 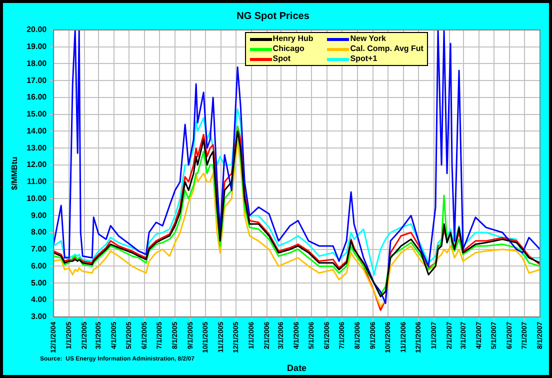 What do you see at coordinates (37, 47) in the screenshot?
I see `y-tick-label: 19.00` at bounding box center [37, 47].